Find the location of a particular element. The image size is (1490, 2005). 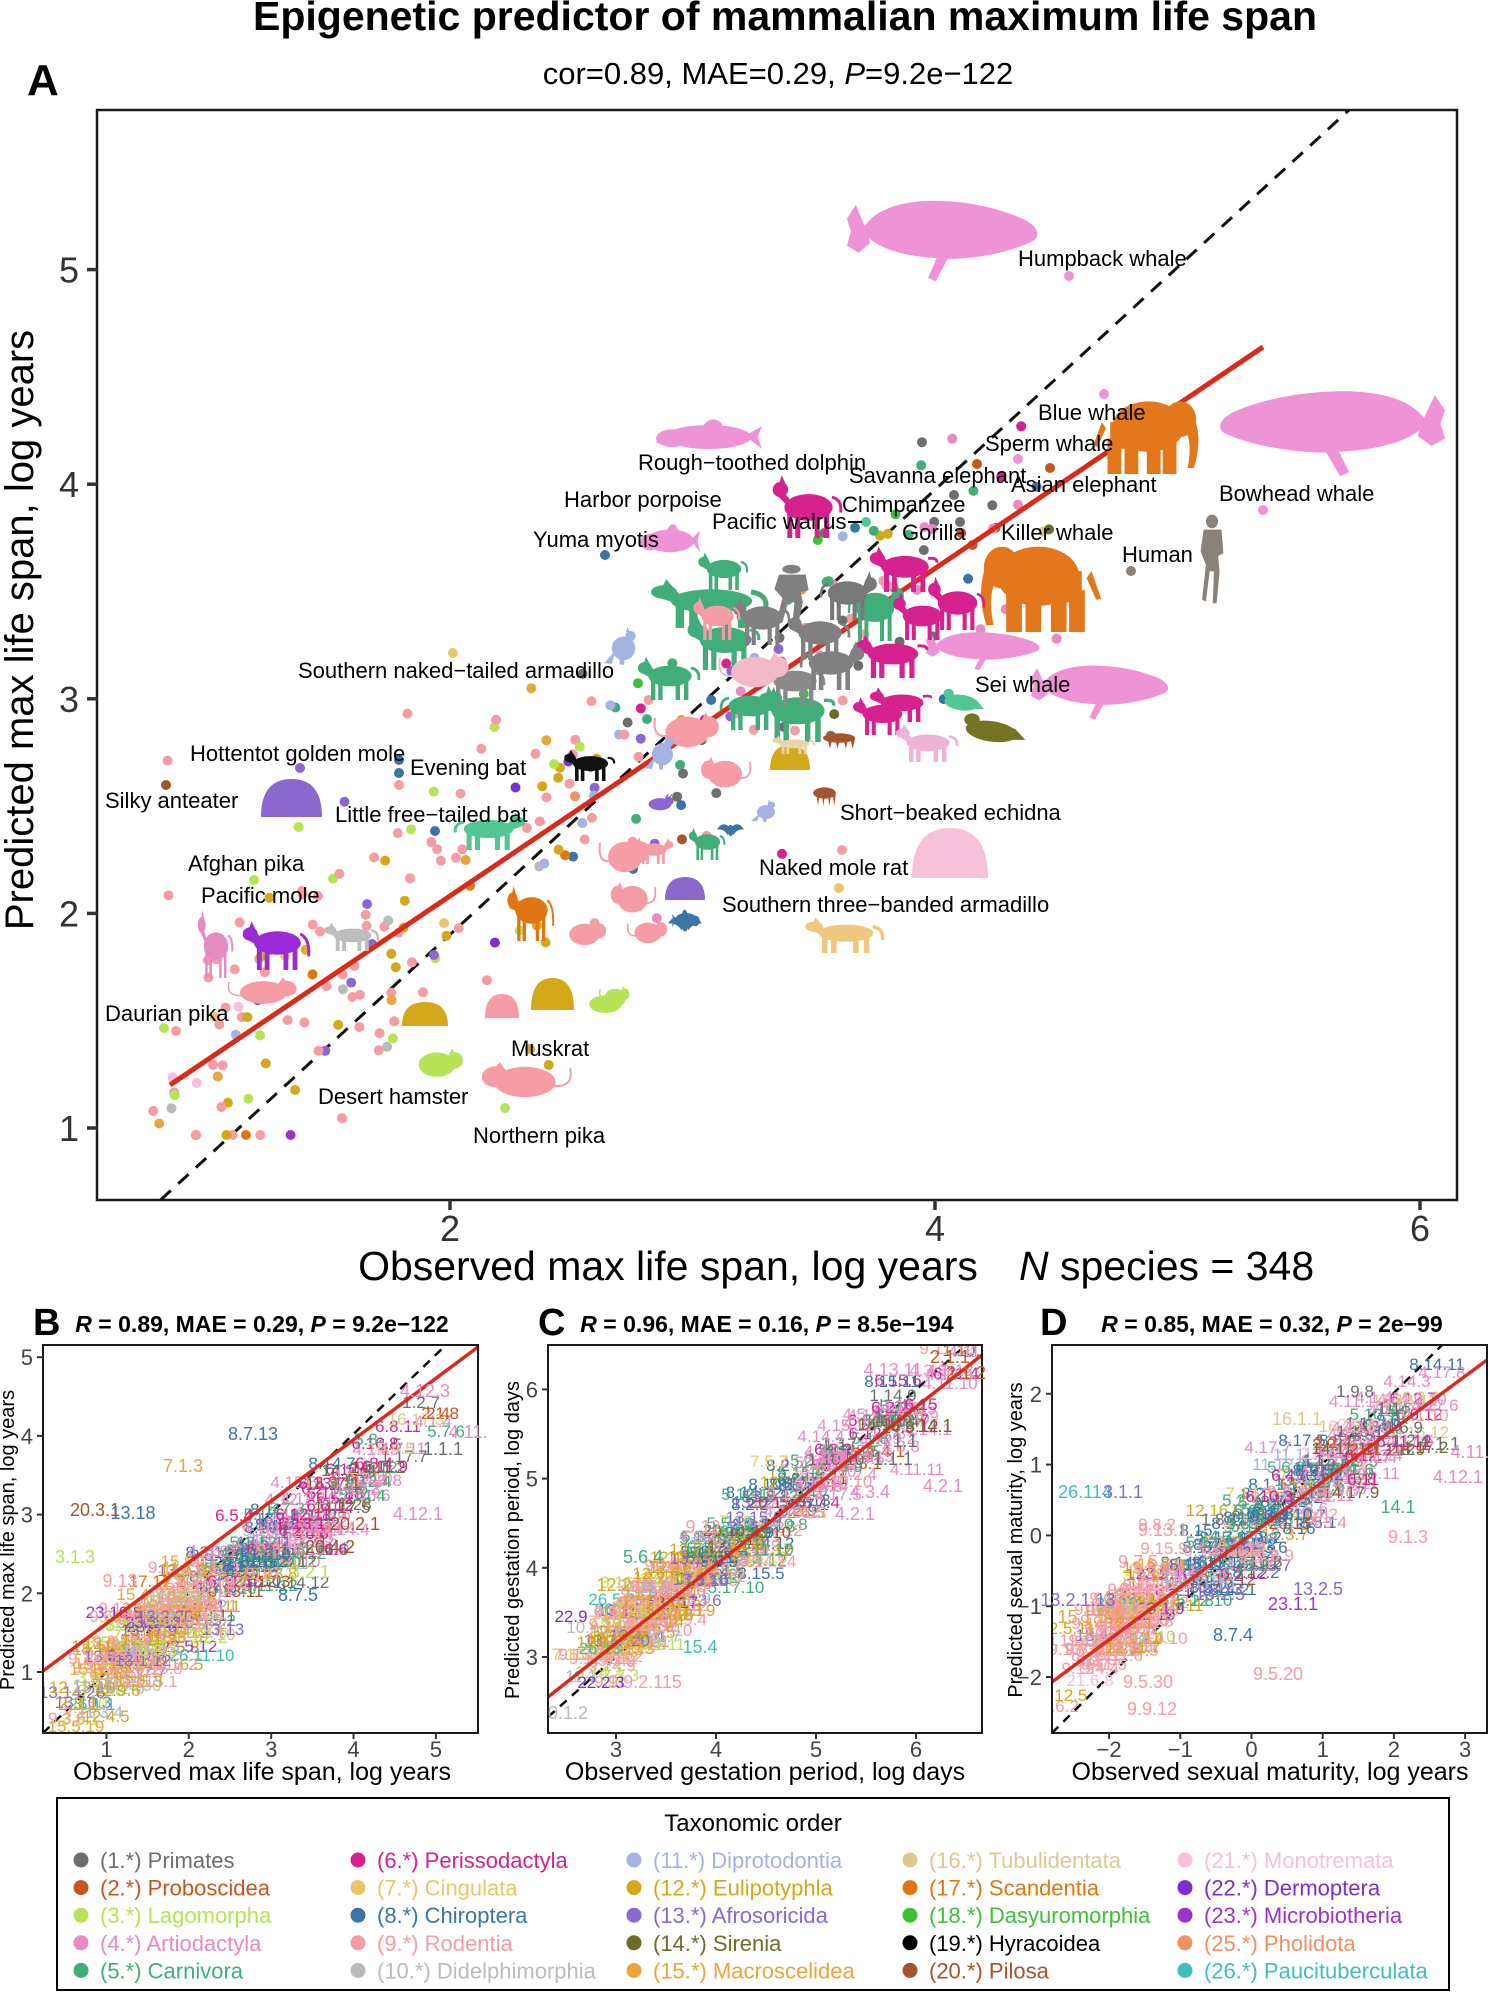

svg-text: 4.16.8 is located at coordinates (1322, 1472).